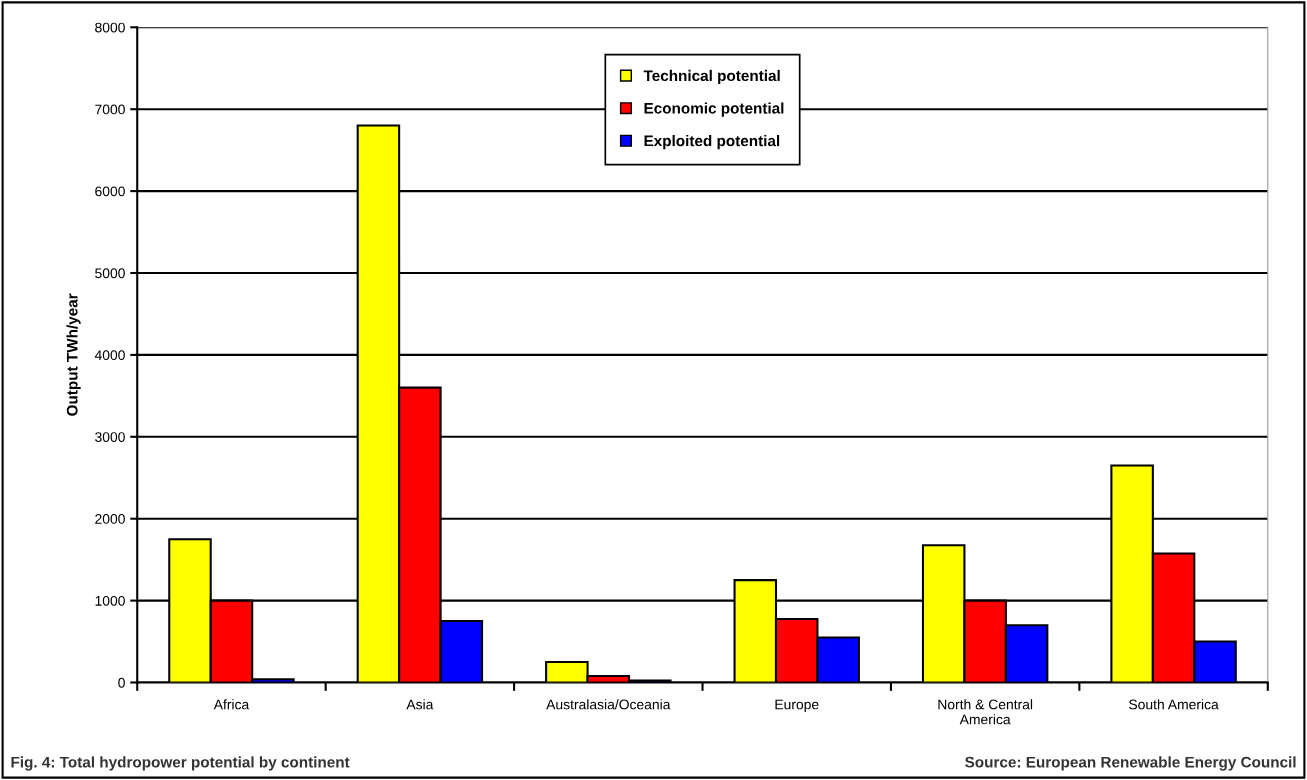  I want to click on y-tick-label: 4000, so click(109, 355).